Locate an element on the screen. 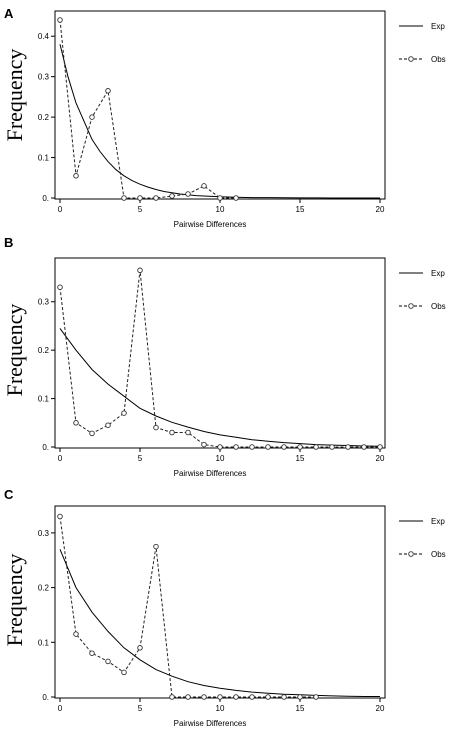  panel-a-xlabel: Pairwise Differences is located at coordinates (210, 224).